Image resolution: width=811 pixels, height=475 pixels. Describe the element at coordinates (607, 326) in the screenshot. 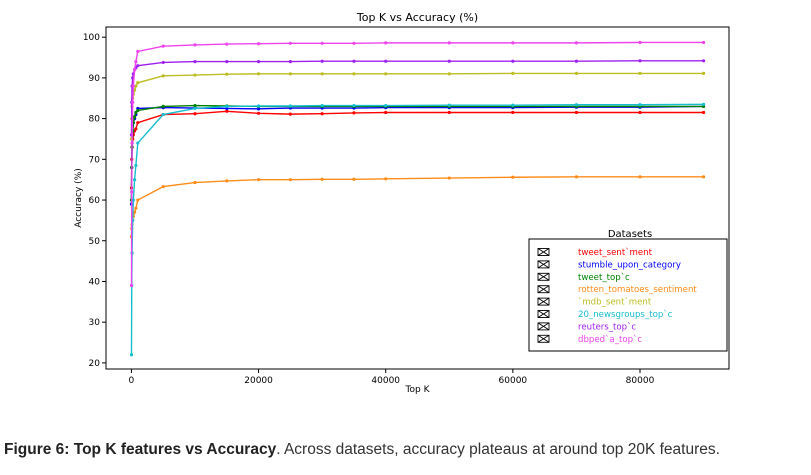

I see `legend-label: reuters_top`c` at that location.